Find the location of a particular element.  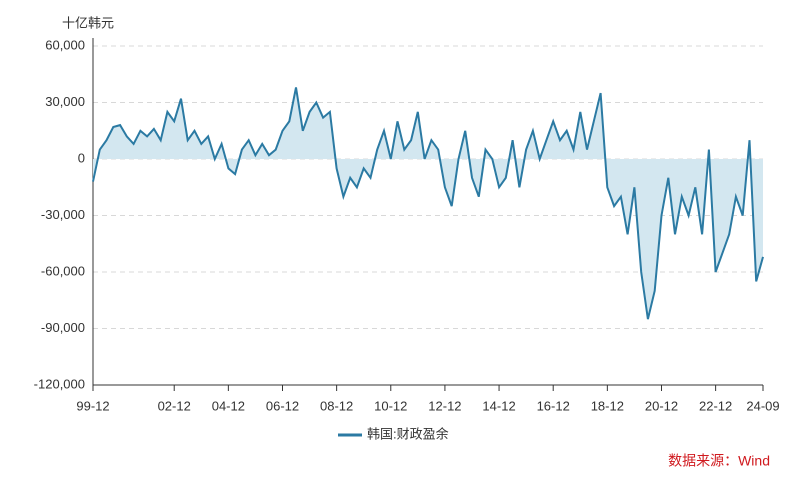

source: 数据来源：Wind is located at coordinates (719, 461).